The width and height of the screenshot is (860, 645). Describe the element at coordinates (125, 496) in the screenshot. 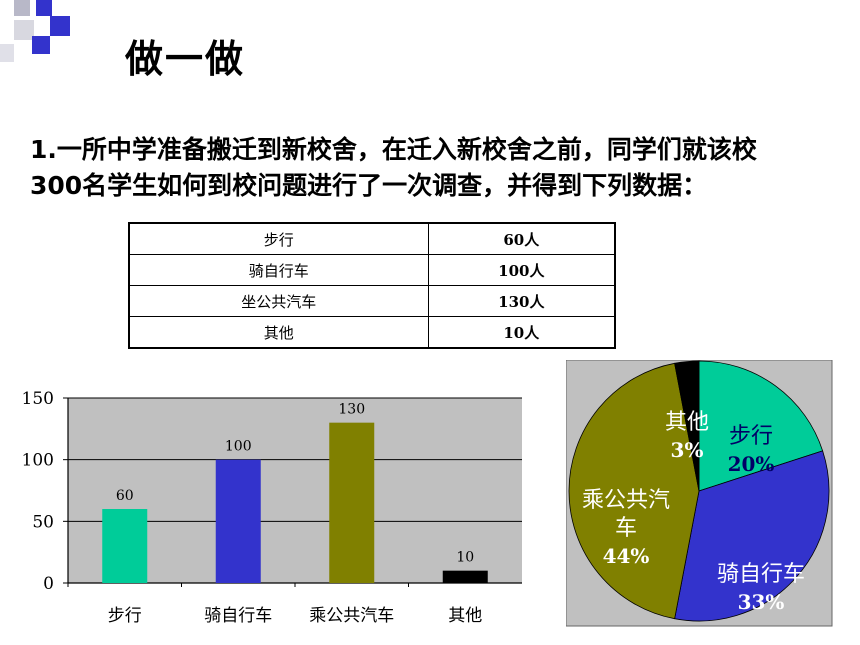

I see `data-label: 60` at that location.